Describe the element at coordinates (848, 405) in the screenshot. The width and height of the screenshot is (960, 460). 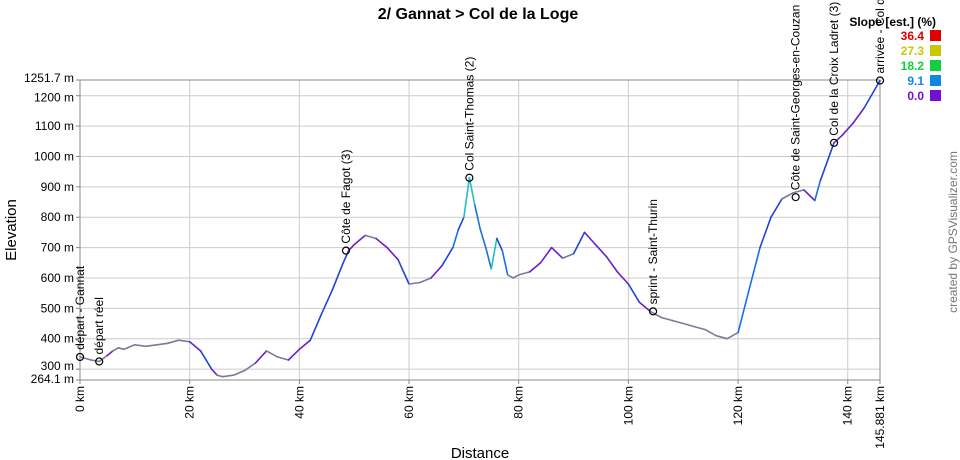
I see `x-tick-label: 140 km` at that location.